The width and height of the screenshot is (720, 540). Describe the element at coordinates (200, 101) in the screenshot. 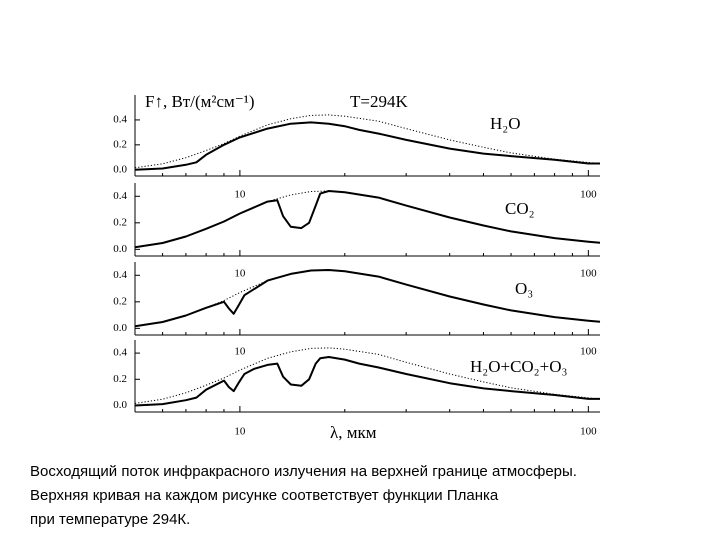

I see `y-axis-label: F↑, Вт/(м²см⁻¹)` at that location.